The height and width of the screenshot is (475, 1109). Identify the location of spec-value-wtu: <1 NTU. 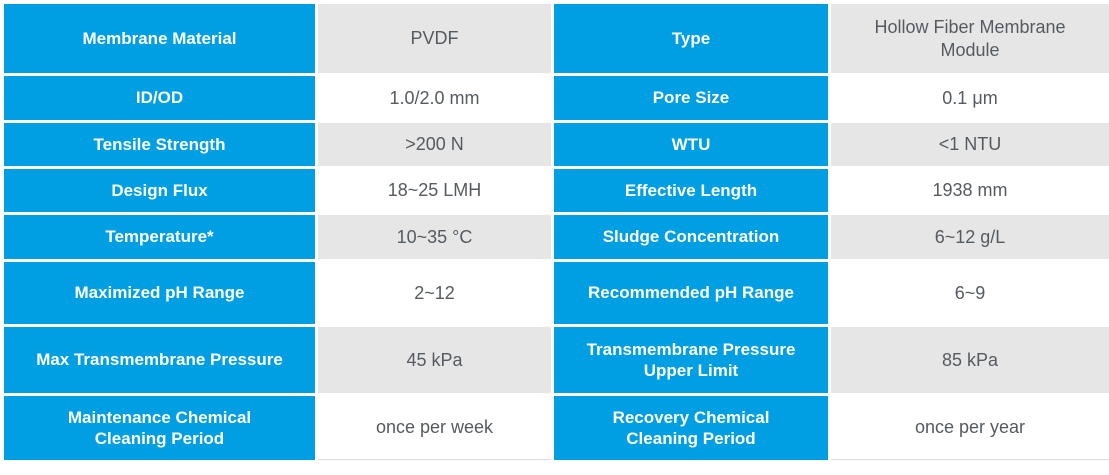
(970, 144).